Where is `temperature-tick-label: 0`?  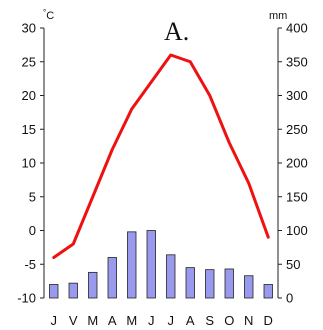 temperature-tick-label: 0 is located at coordinates (32, 230).